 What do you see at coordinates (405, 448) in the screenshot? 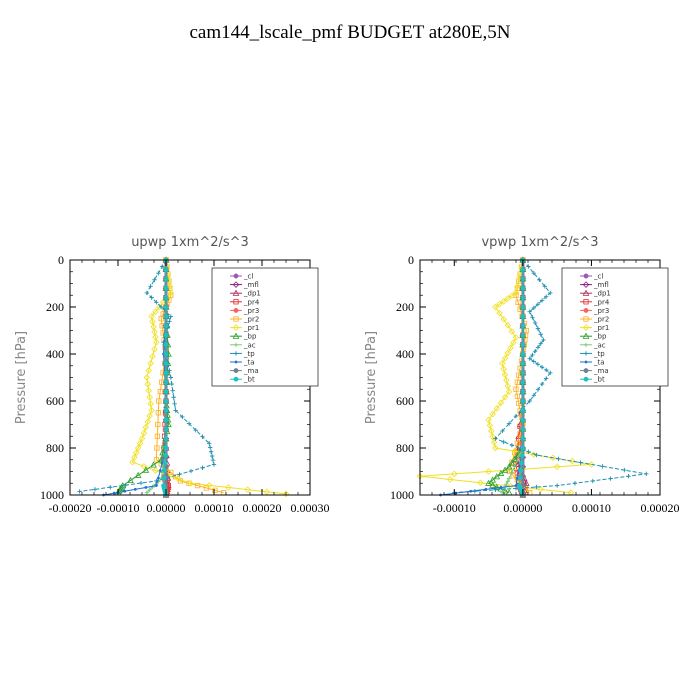
I see `y-tick-label: 800` at bounding box center [405, 448].